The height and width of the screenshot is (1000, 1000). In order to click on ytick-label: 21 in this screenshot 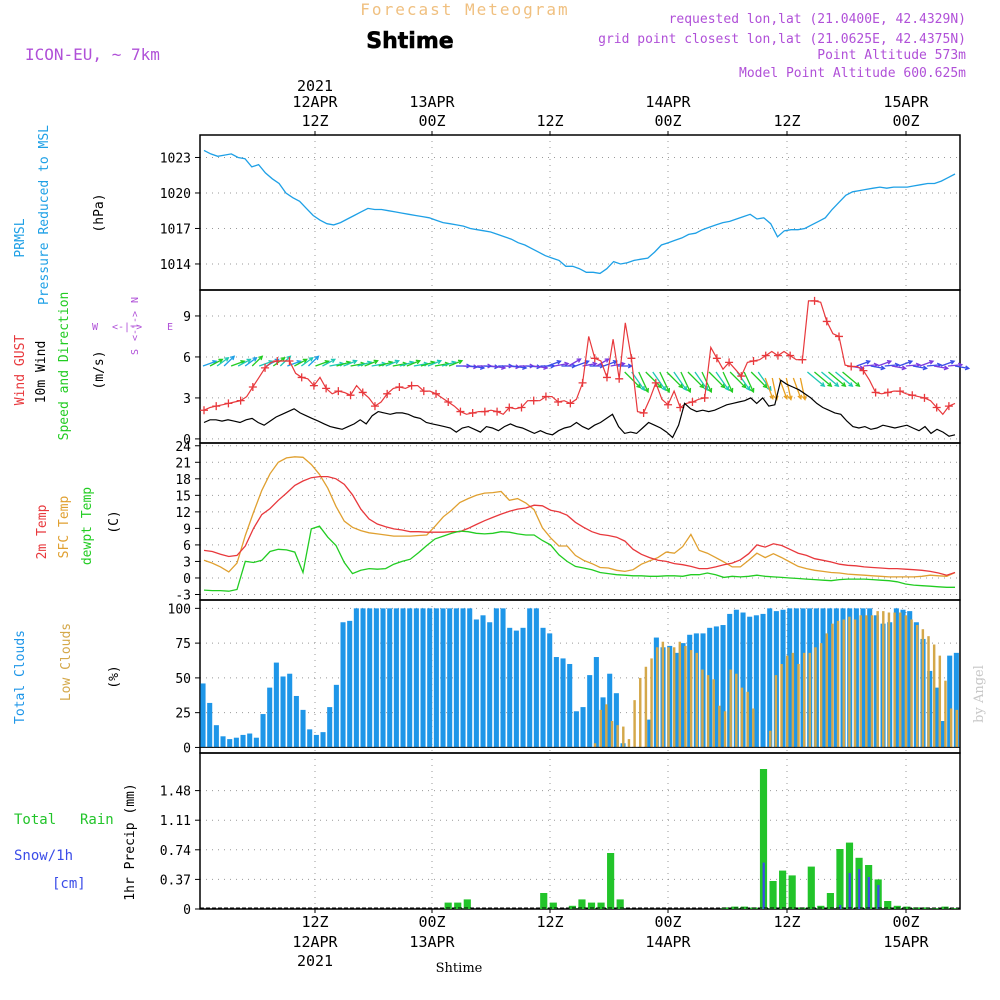, I will do `click(183, 463)`.